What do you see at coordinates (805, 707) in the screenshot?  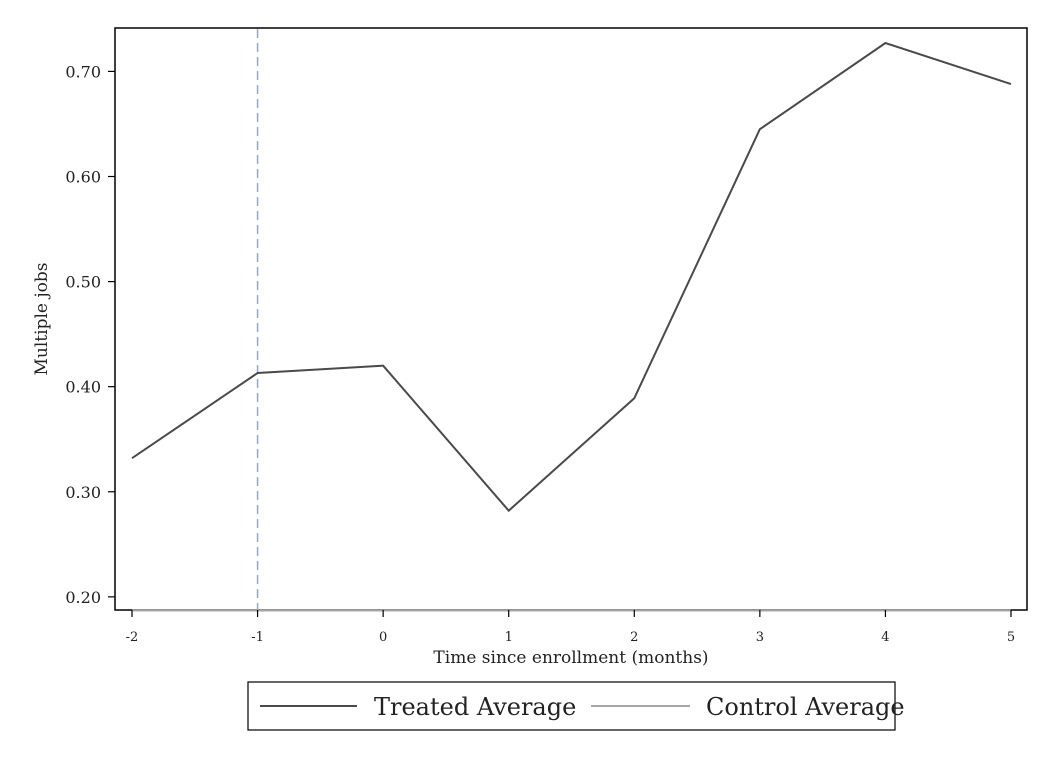 I see `legend-label-control: Control Average` at bounding box center [805, 707].